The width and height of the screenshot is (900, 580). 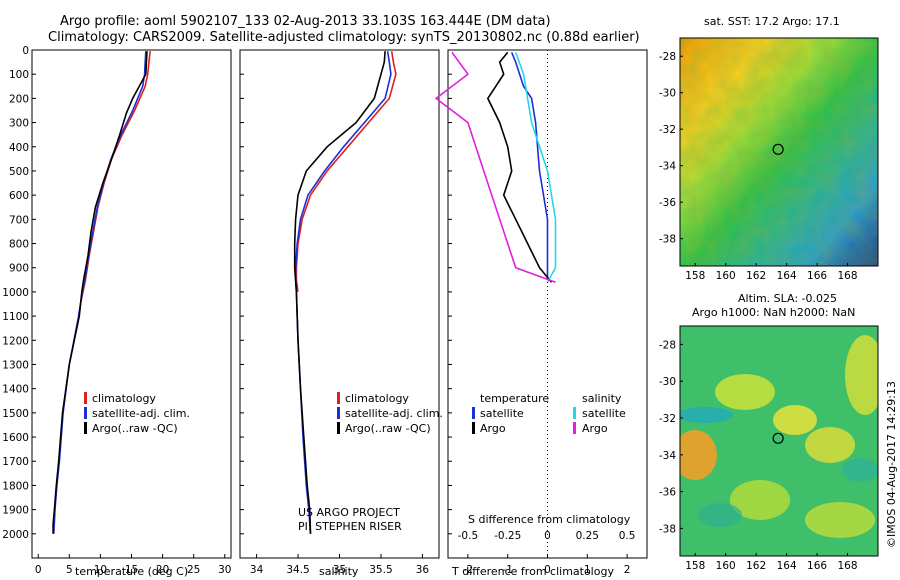 I want to click on project-annotation: US ARGO PROJECT, so click(x=349, y=512).